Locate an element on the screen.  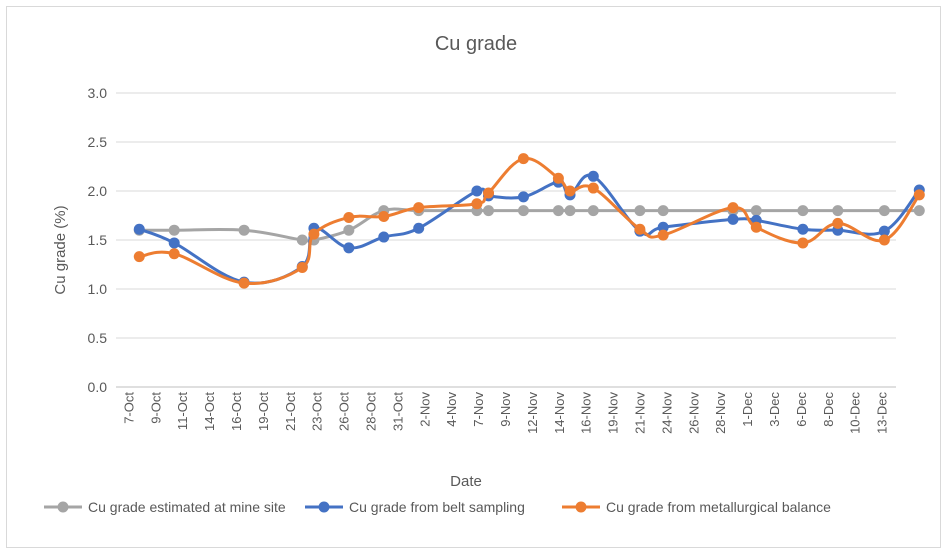
x-tick-label: 7-Oct is located at coordinates (128, 408).